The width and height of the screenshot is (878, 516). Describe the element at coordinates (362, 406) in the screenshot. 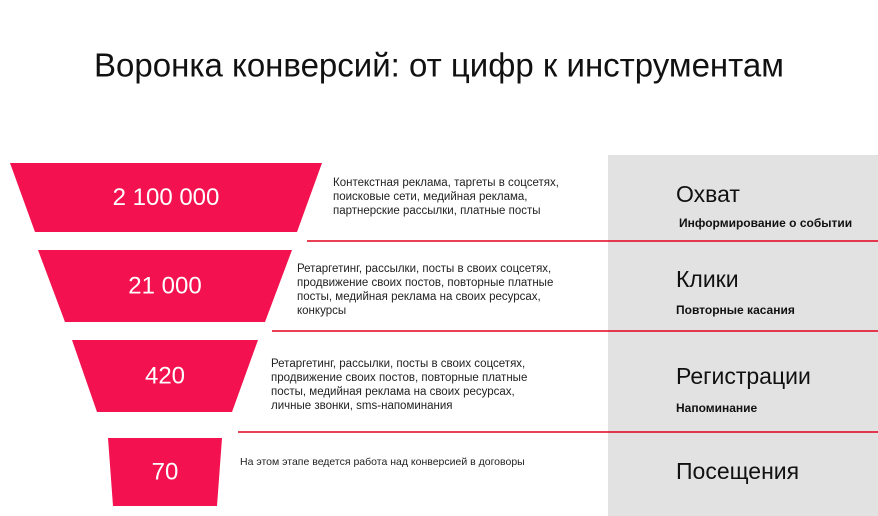

I see `stage-description: личные звонки, sms-напоминания` at that location.